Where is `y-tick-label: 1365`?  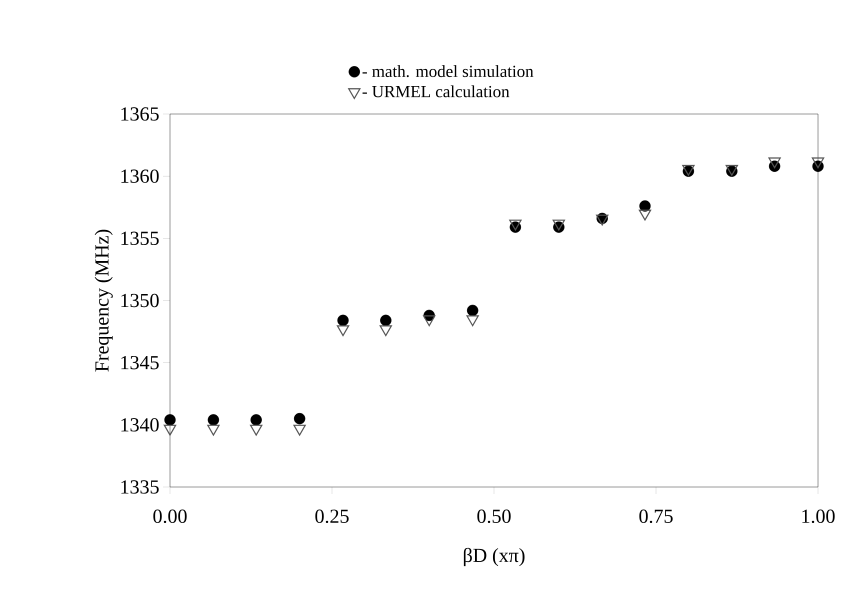 y-tick-label: 1365 is located at coordinates (140, 114).